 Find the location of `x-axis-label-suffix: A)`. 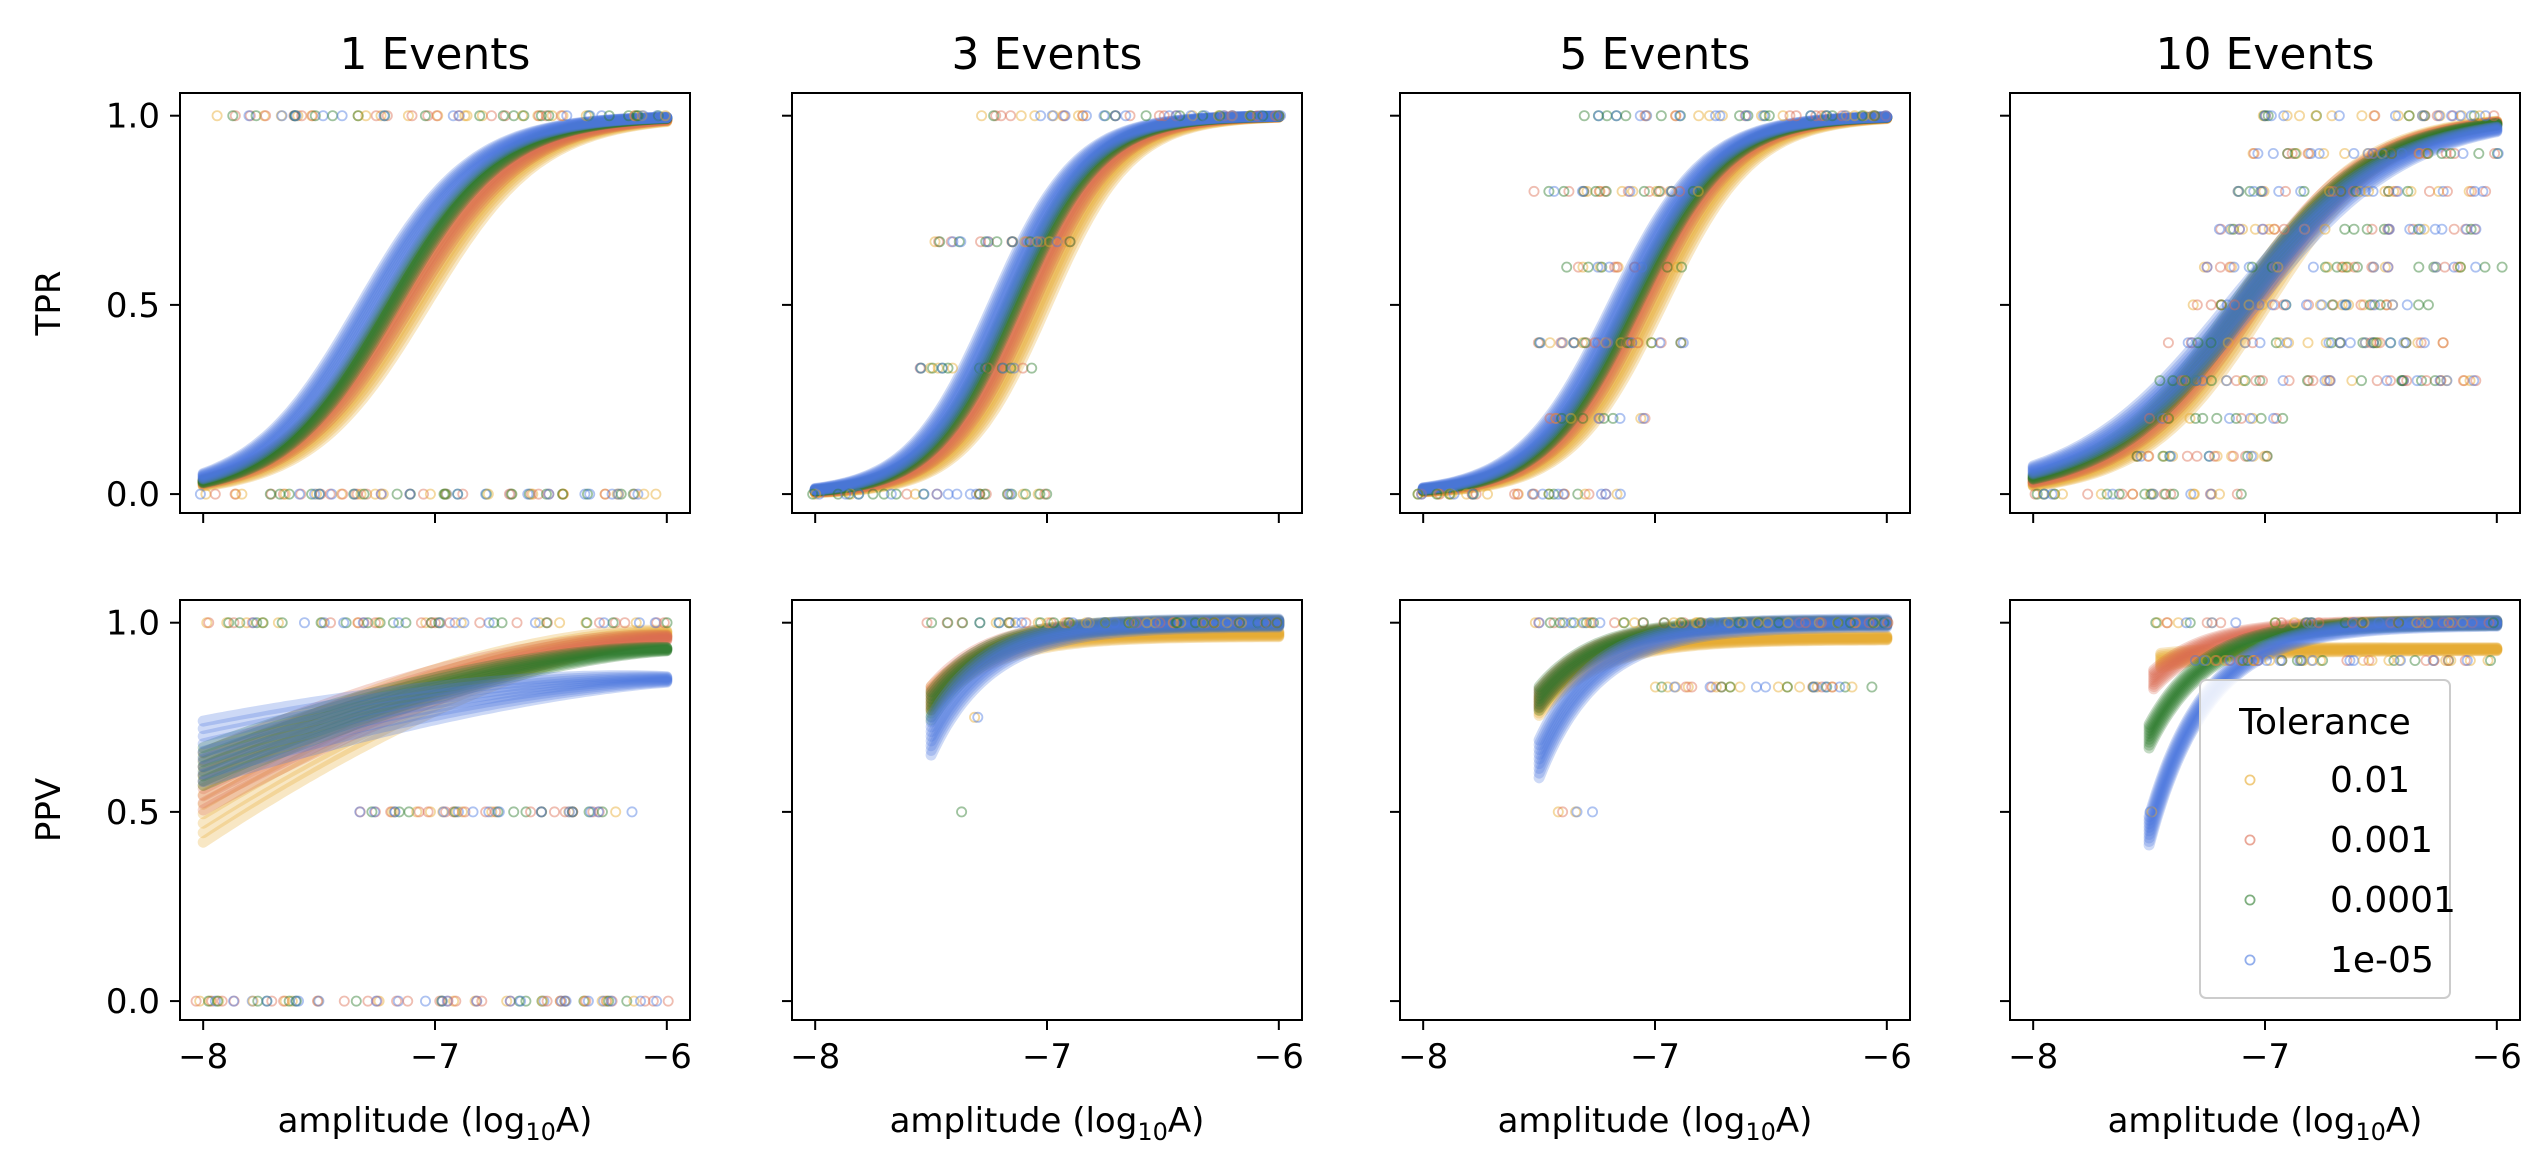

x-axis-label-suffix: A) is located at coordinates (1794, 1121).